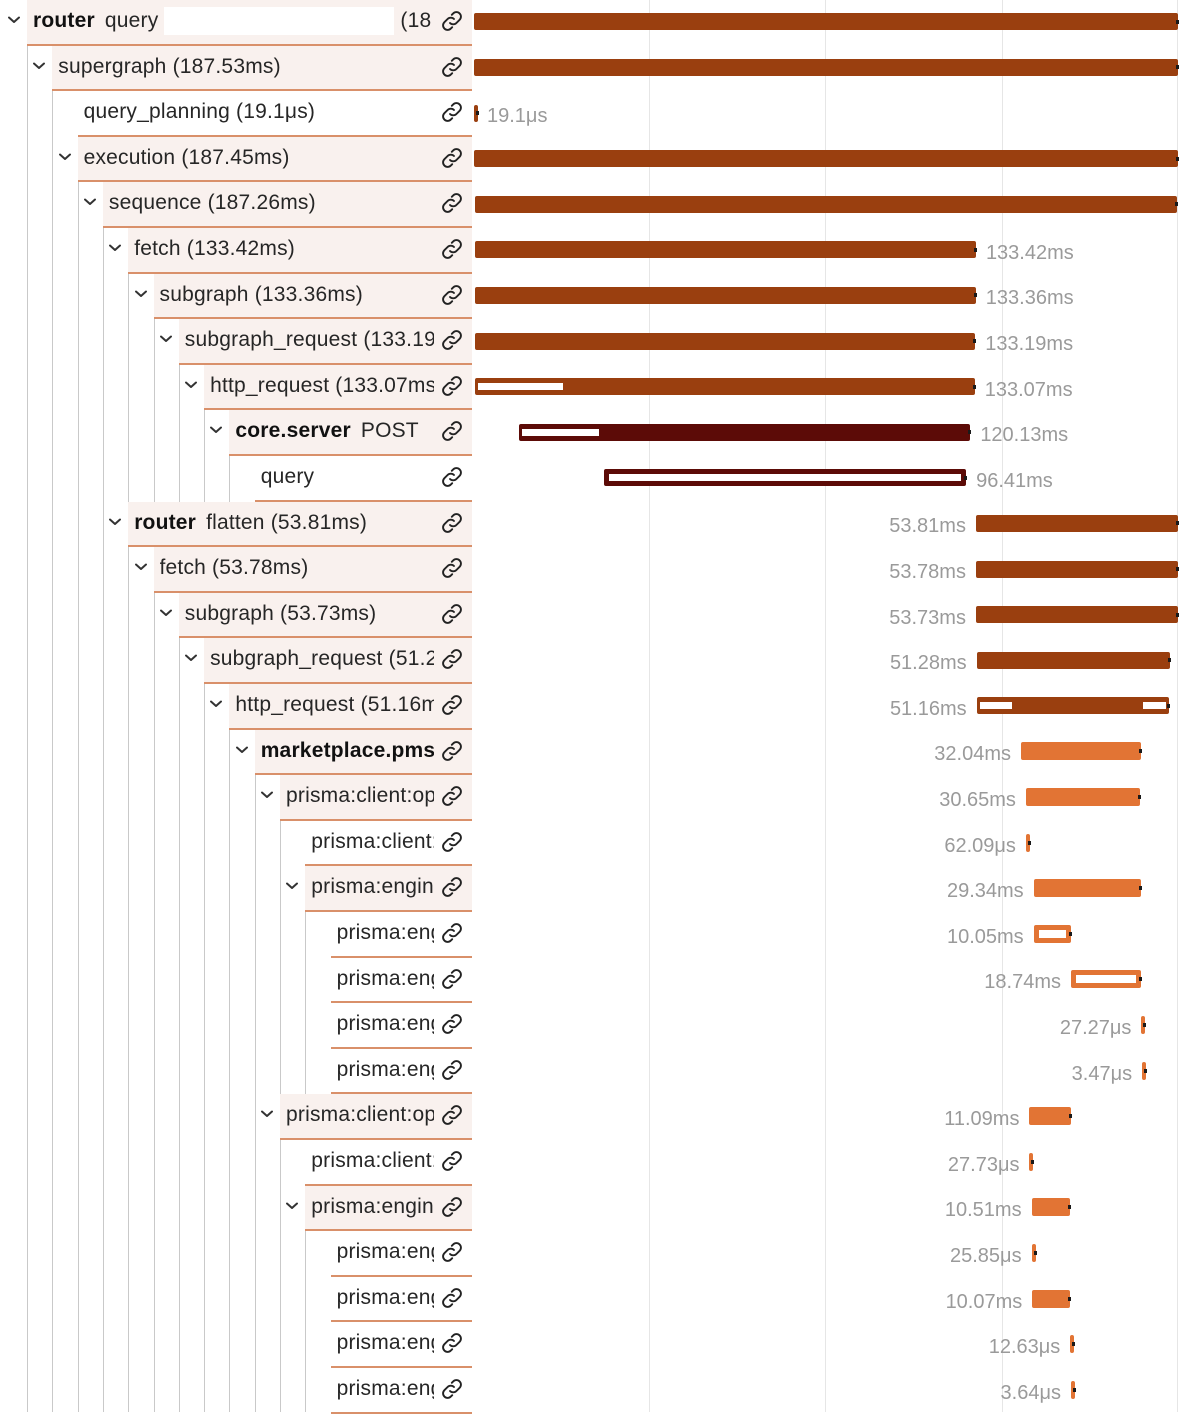 The width and height of the screenshot is (1188, 1414). Describe the element at coordinates (262, 68) in the screenshot. I see `span-row: supergraph (187.53ms)` at that location.